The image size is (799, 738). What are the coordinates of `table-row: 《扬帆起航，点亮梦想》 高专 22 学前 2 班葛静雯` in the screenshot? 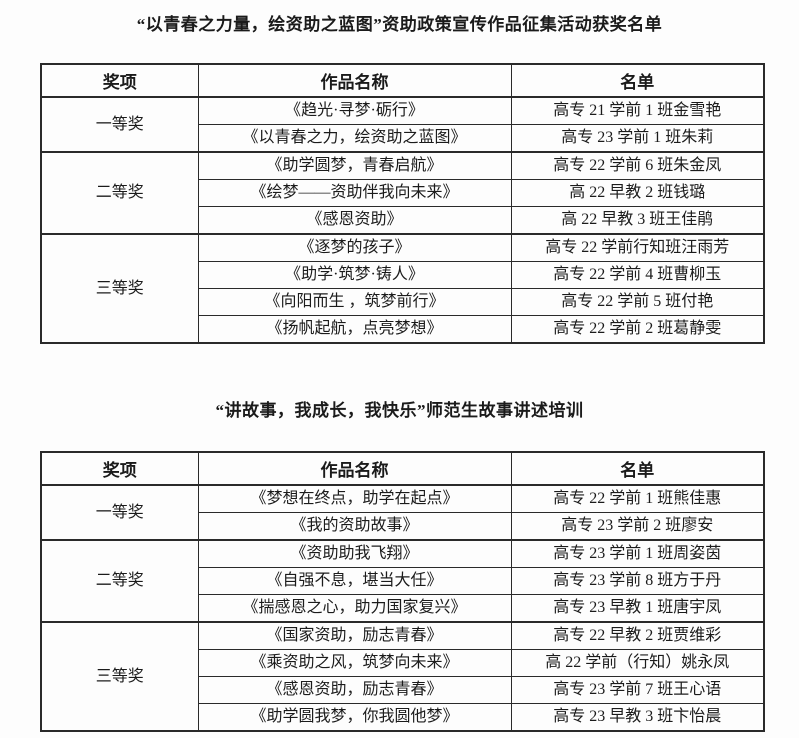 It's located at (403, 329).